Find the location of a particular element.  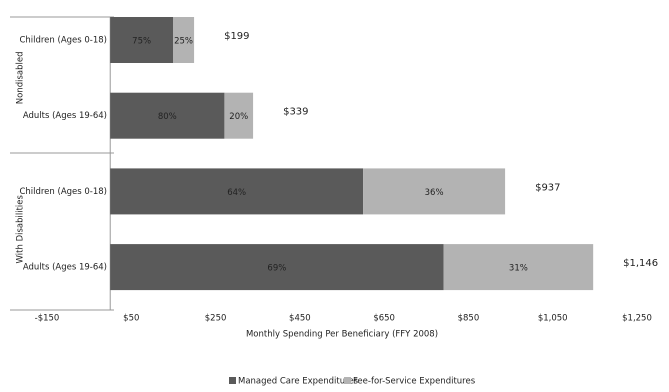

x-tick-label: $1,250 is located at coordinates (637, 319).